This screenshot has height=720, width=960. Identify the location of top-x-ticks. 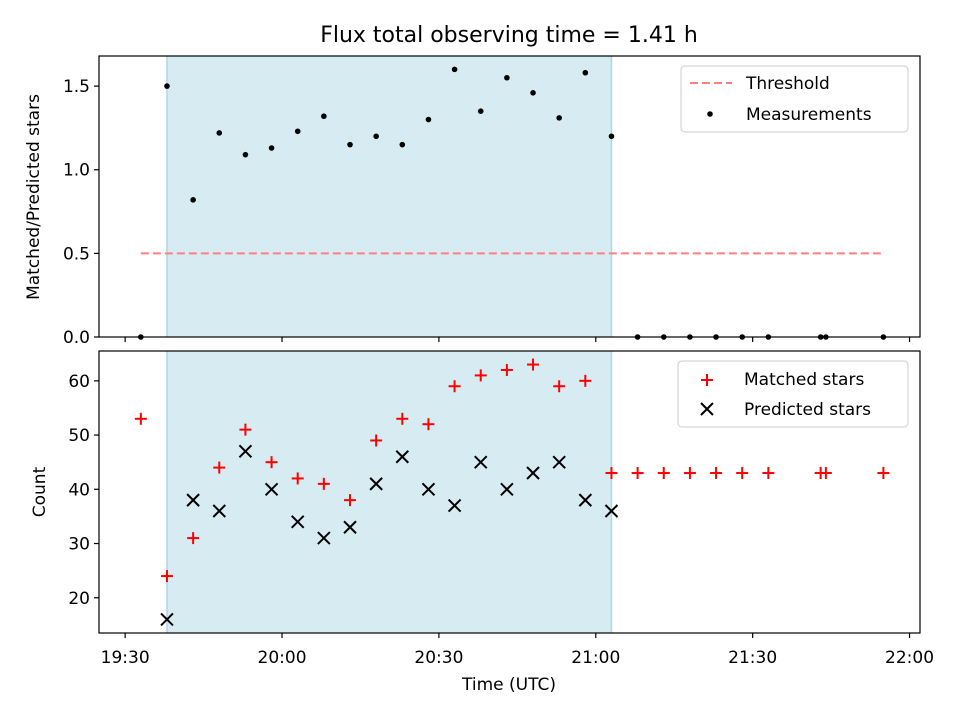
(517, 339).